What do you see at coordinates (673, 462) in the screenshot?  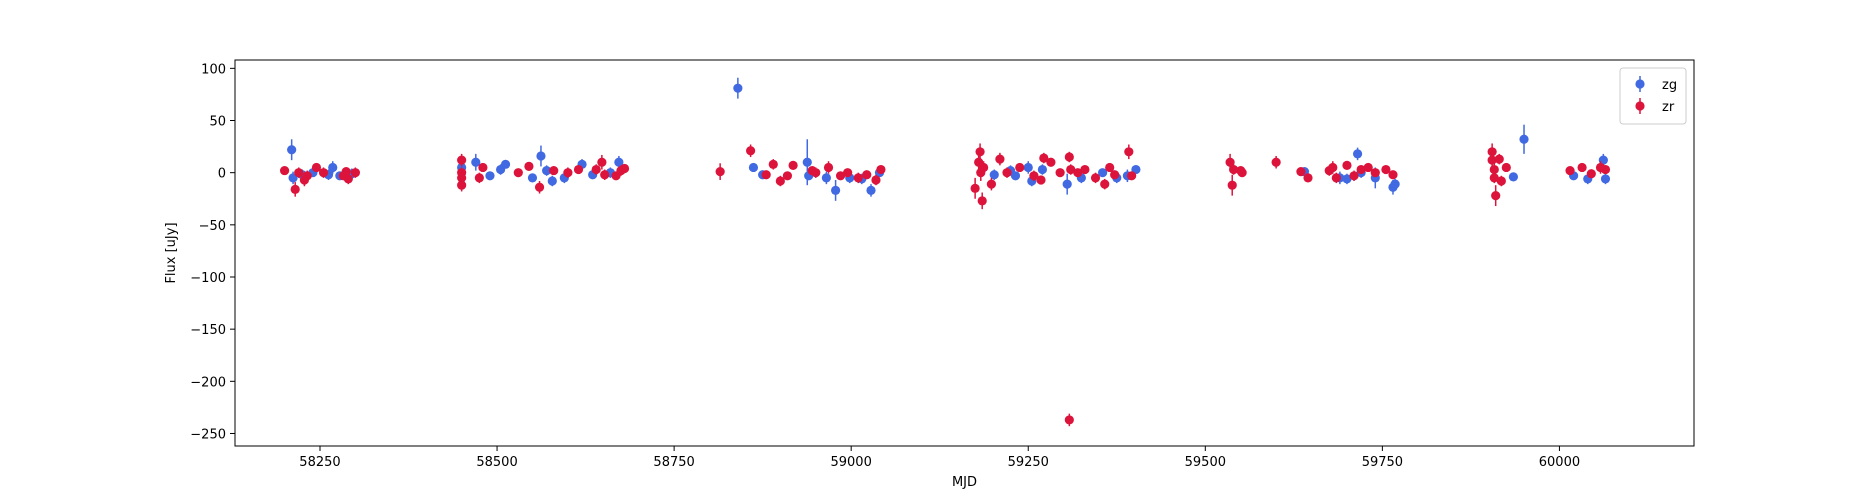 I see `x-tick-label: 58750` at bounding box center [673, 462].